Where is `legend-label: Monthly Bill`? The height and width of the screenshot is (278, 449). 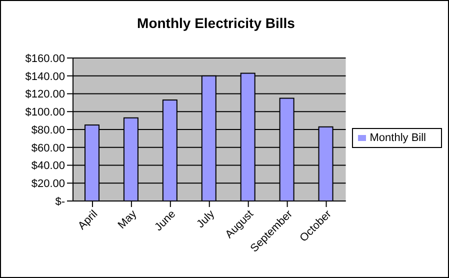 legend-label: Monthly Bill is located at coordinates (398, 138).